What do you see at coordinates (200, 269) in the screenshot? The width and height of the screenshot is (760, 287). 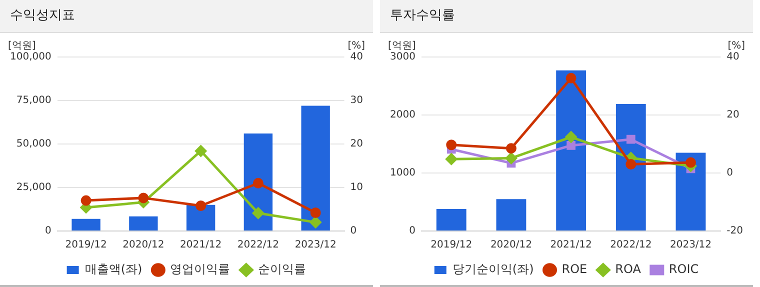 I see `legend-label: 영업이익률` at bounding box center [200, 269].